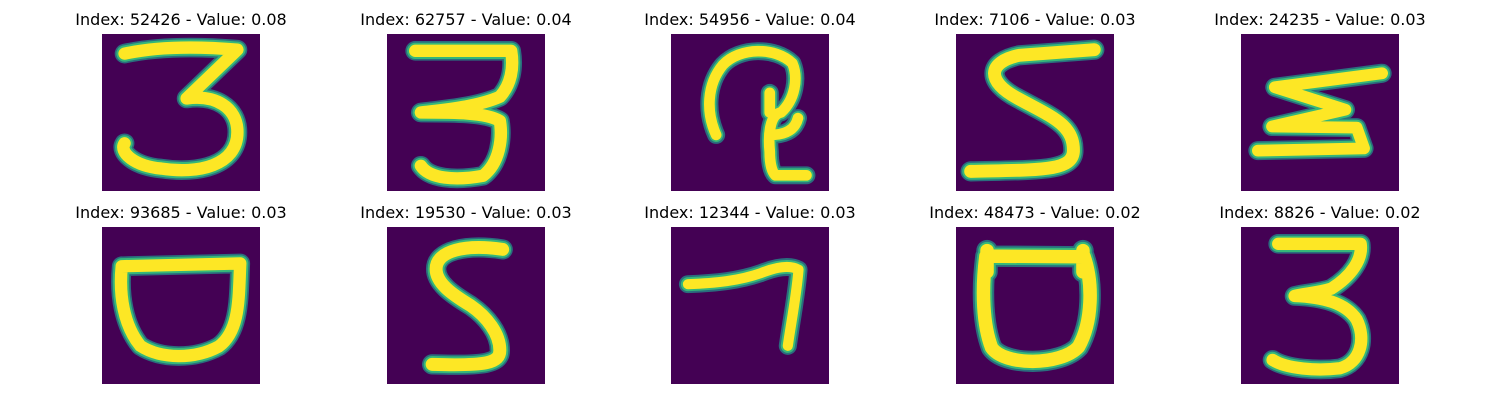 Image resolution: width=1500 pixels, height=400 pixels. I want to click on panel-2: Index: 62757 - Value: 0.04, so click(466, 95).